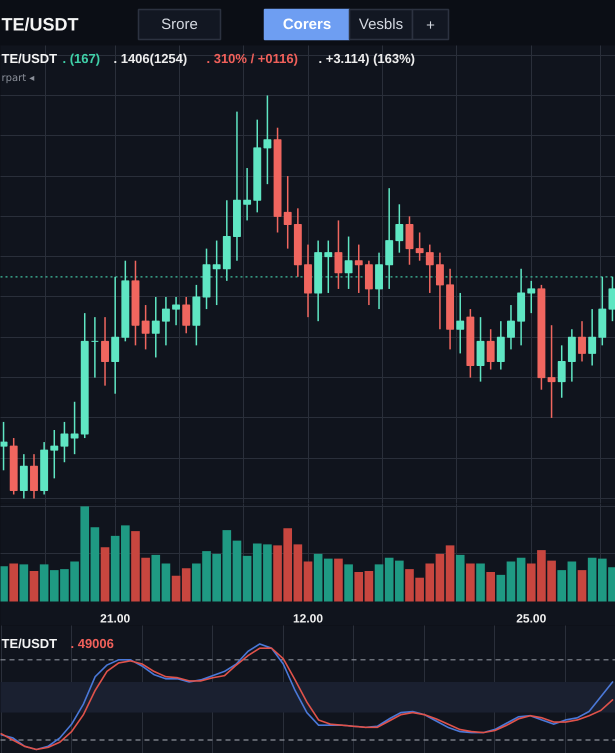  I want to click on text: . 310% / +0116), so click(252, 58).